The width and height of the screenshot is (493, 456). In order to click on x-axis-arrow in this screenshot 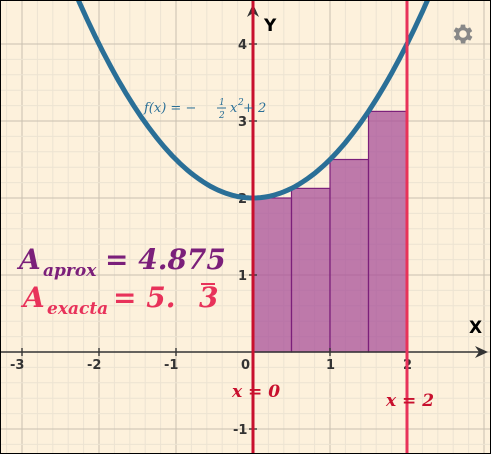, I will do `click(481, 352)`.